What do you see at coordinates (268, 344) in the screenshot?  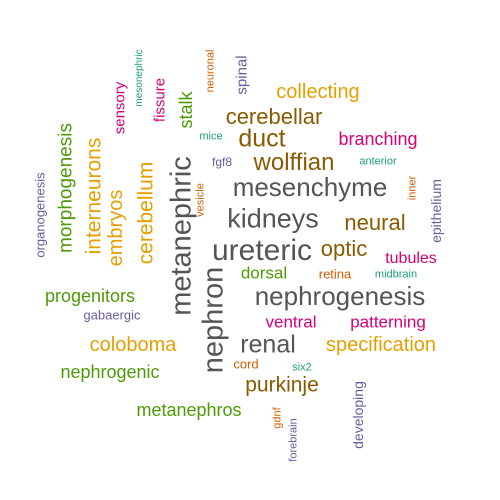 I see `word-renal: renal` at bounding box center [268, 344].